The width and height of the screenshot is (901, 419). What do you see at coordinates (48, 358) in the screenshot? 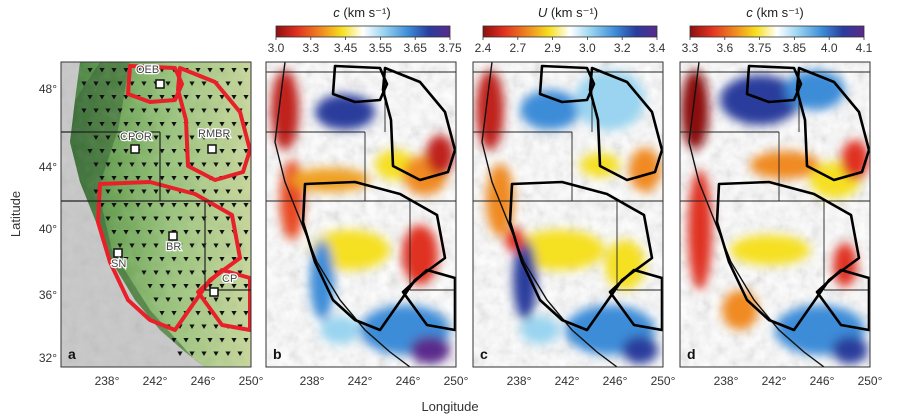
I see `lat-tick-label: 32°` at bounding box center [48, 358].